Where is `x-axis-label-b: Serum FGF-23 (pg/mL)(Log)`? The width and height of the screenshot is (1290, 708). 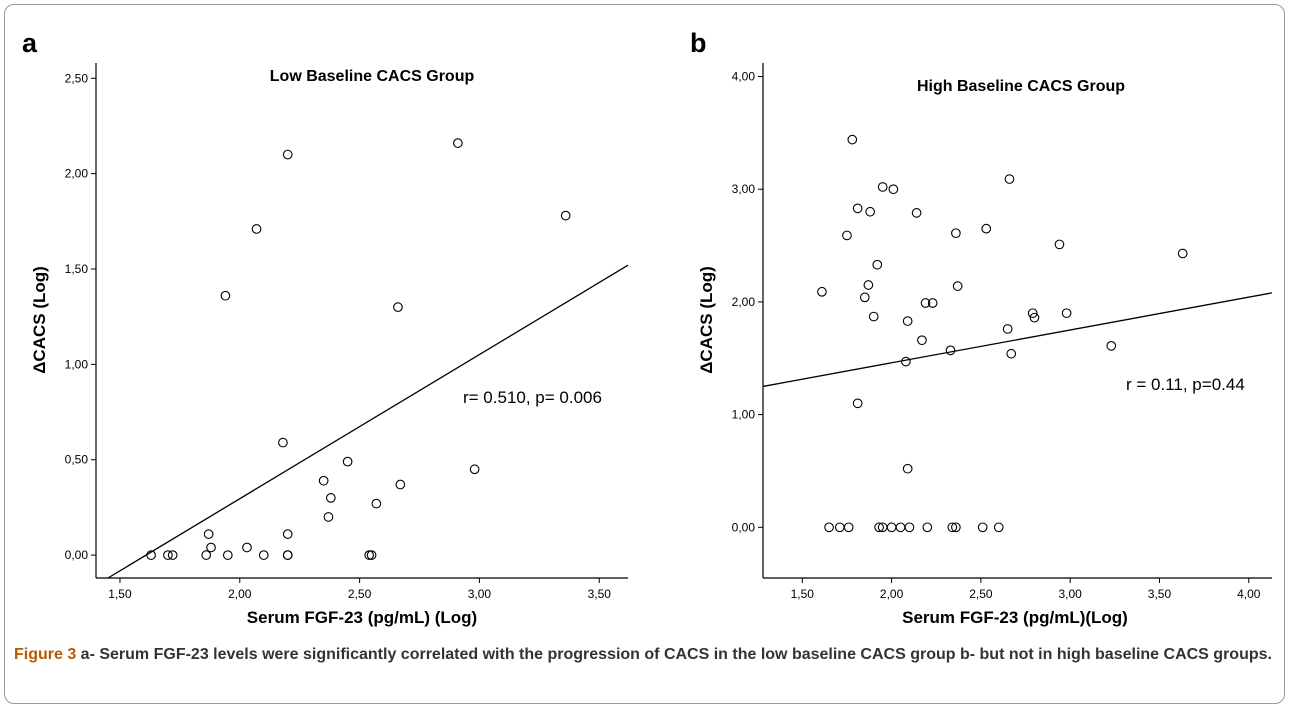
x-axis-label-b: Serum FGF-23 (pg/mL)(Log) is located at coordinates (1015, 617).